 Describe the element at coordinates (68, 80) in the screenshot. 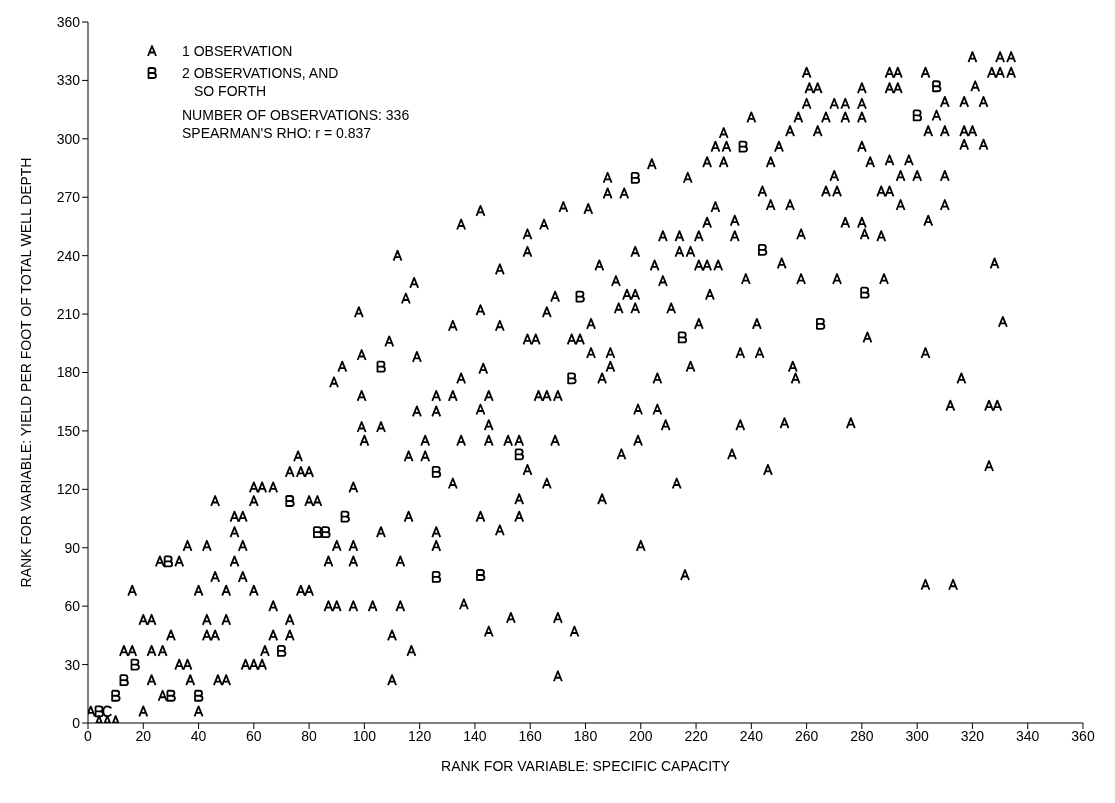

I see `y-tick-label: 330` at that location.